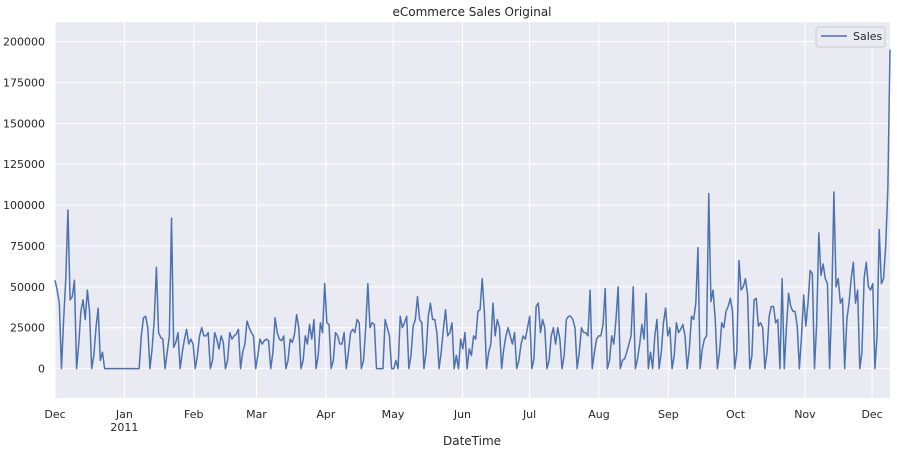 Image resolution: width=897 pixels, height=454 pixels. I want to click on y-tick-label: 175000, so click(24, 82).